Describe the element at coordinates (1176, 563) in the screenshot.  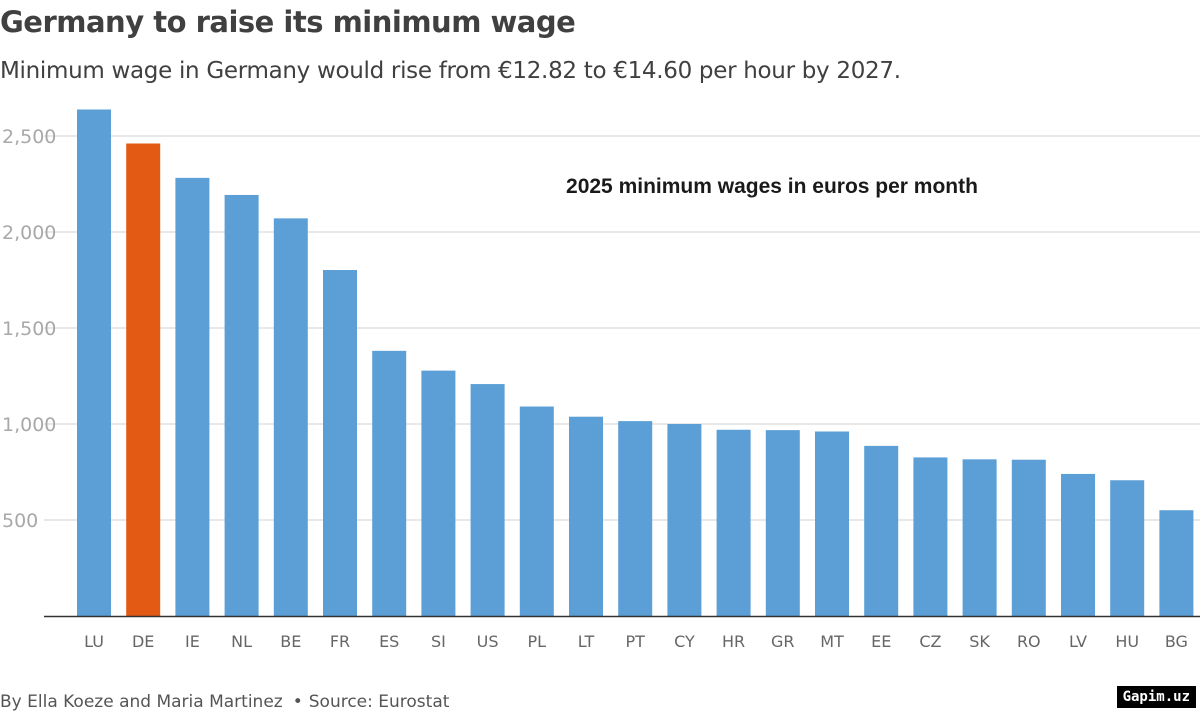
I see `bar-bg` at that location.